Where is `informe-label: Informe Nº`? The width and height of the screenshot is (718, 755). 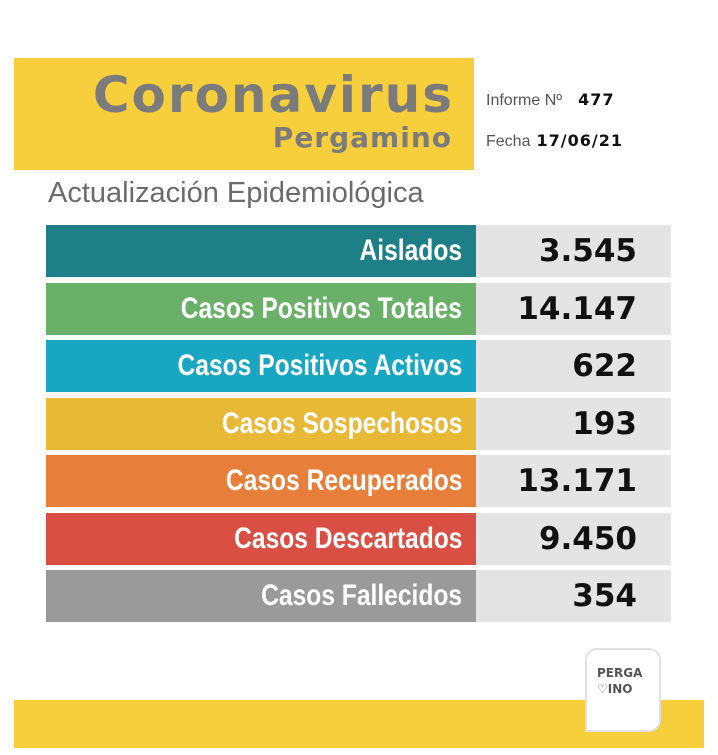 informe-label: Informe Nº is located at coordinates (524, 100).